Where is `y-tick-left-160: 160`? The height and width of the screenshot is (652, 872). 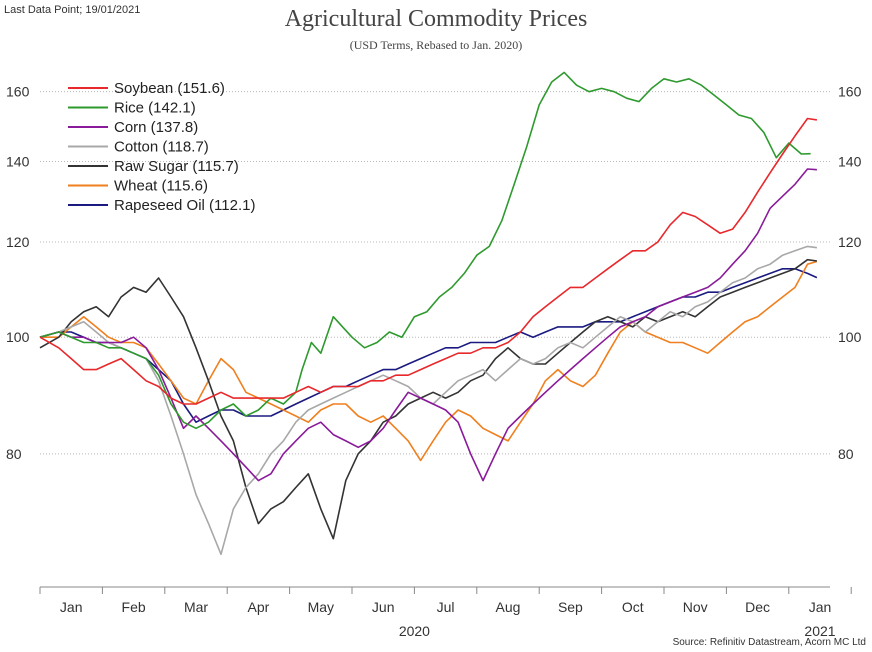
y-tick-left-160: 160 is located at coordinates (18, 92).